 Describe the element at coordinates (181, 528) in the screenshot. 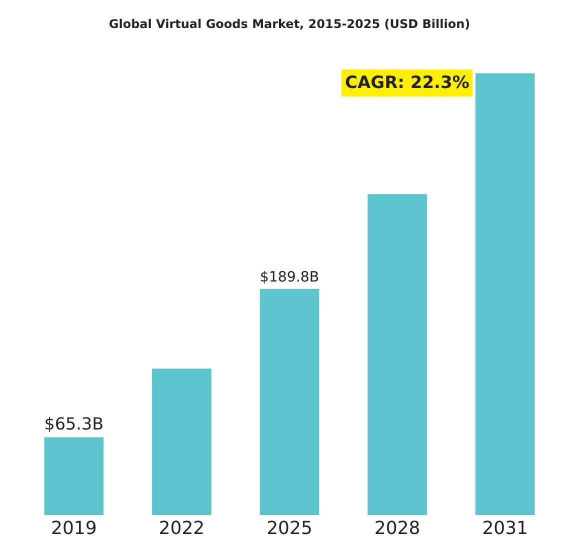

I see `x-tick-label: 2022` at that location.